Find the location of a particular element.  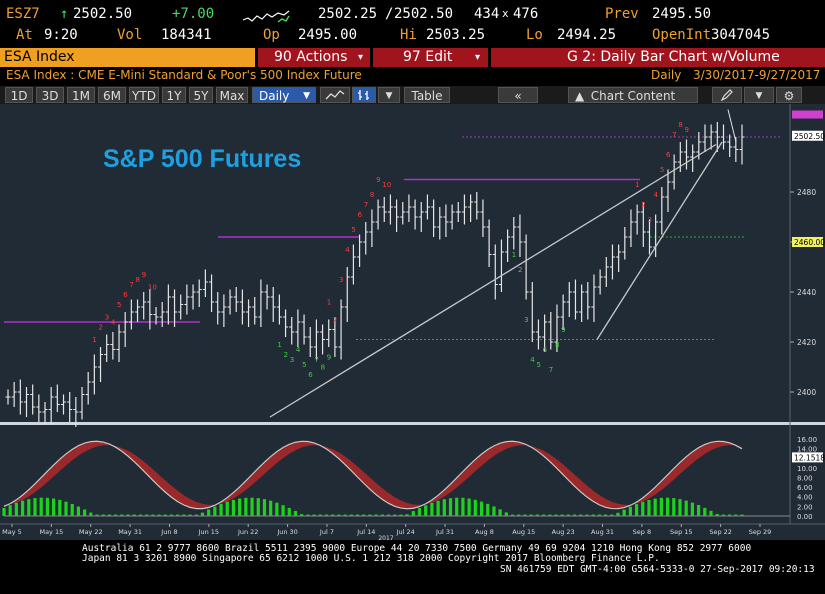

range-5y-button: 5Y is located at coordinates (201, 95).